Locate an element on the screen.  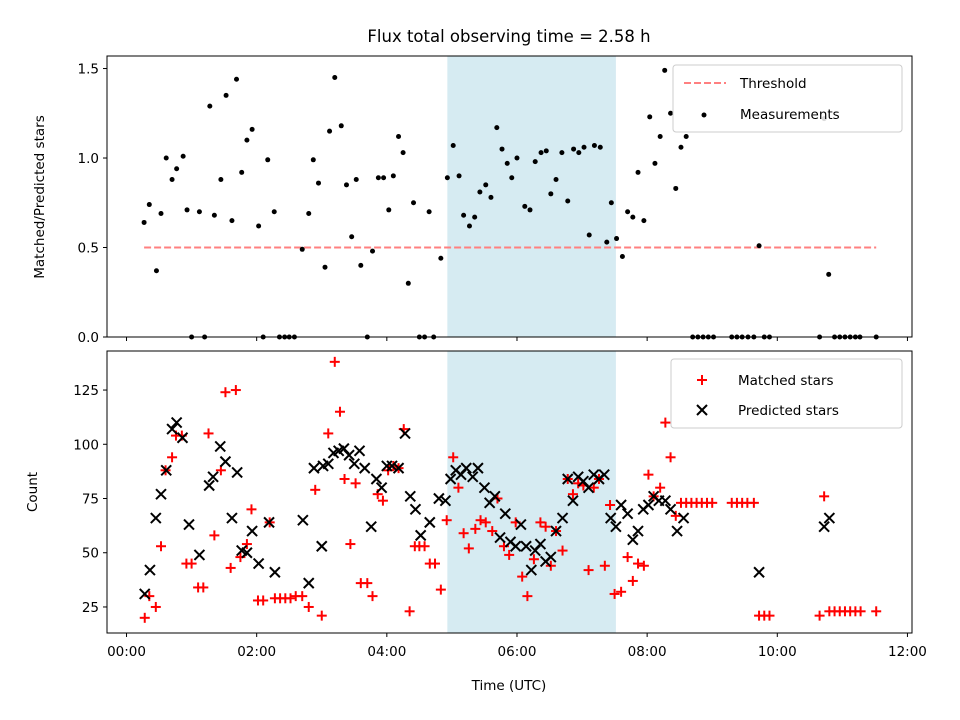
count-y-axis: 25 50 75 100 125 is located at coordinates (90, 499).